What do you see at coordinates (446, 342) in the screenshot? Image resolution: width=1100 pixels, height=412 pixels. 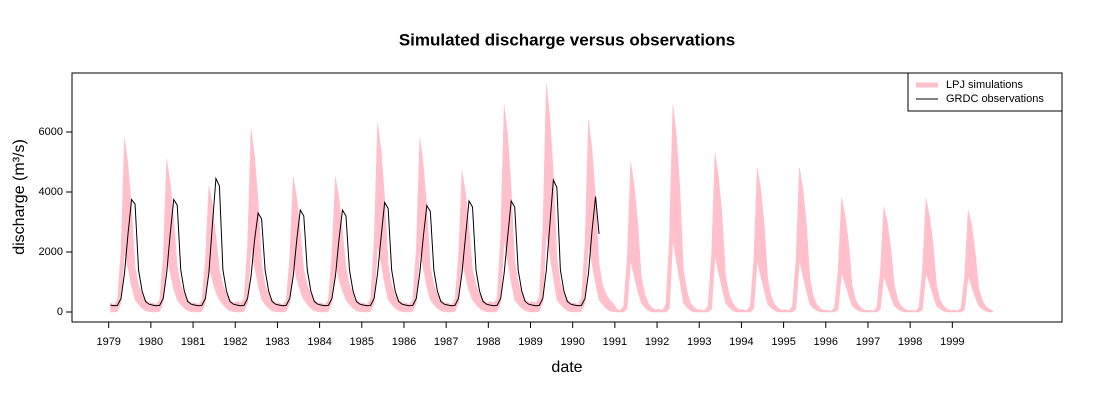 I see `x-tick-label: 1987` at bounding box center [446, 342].